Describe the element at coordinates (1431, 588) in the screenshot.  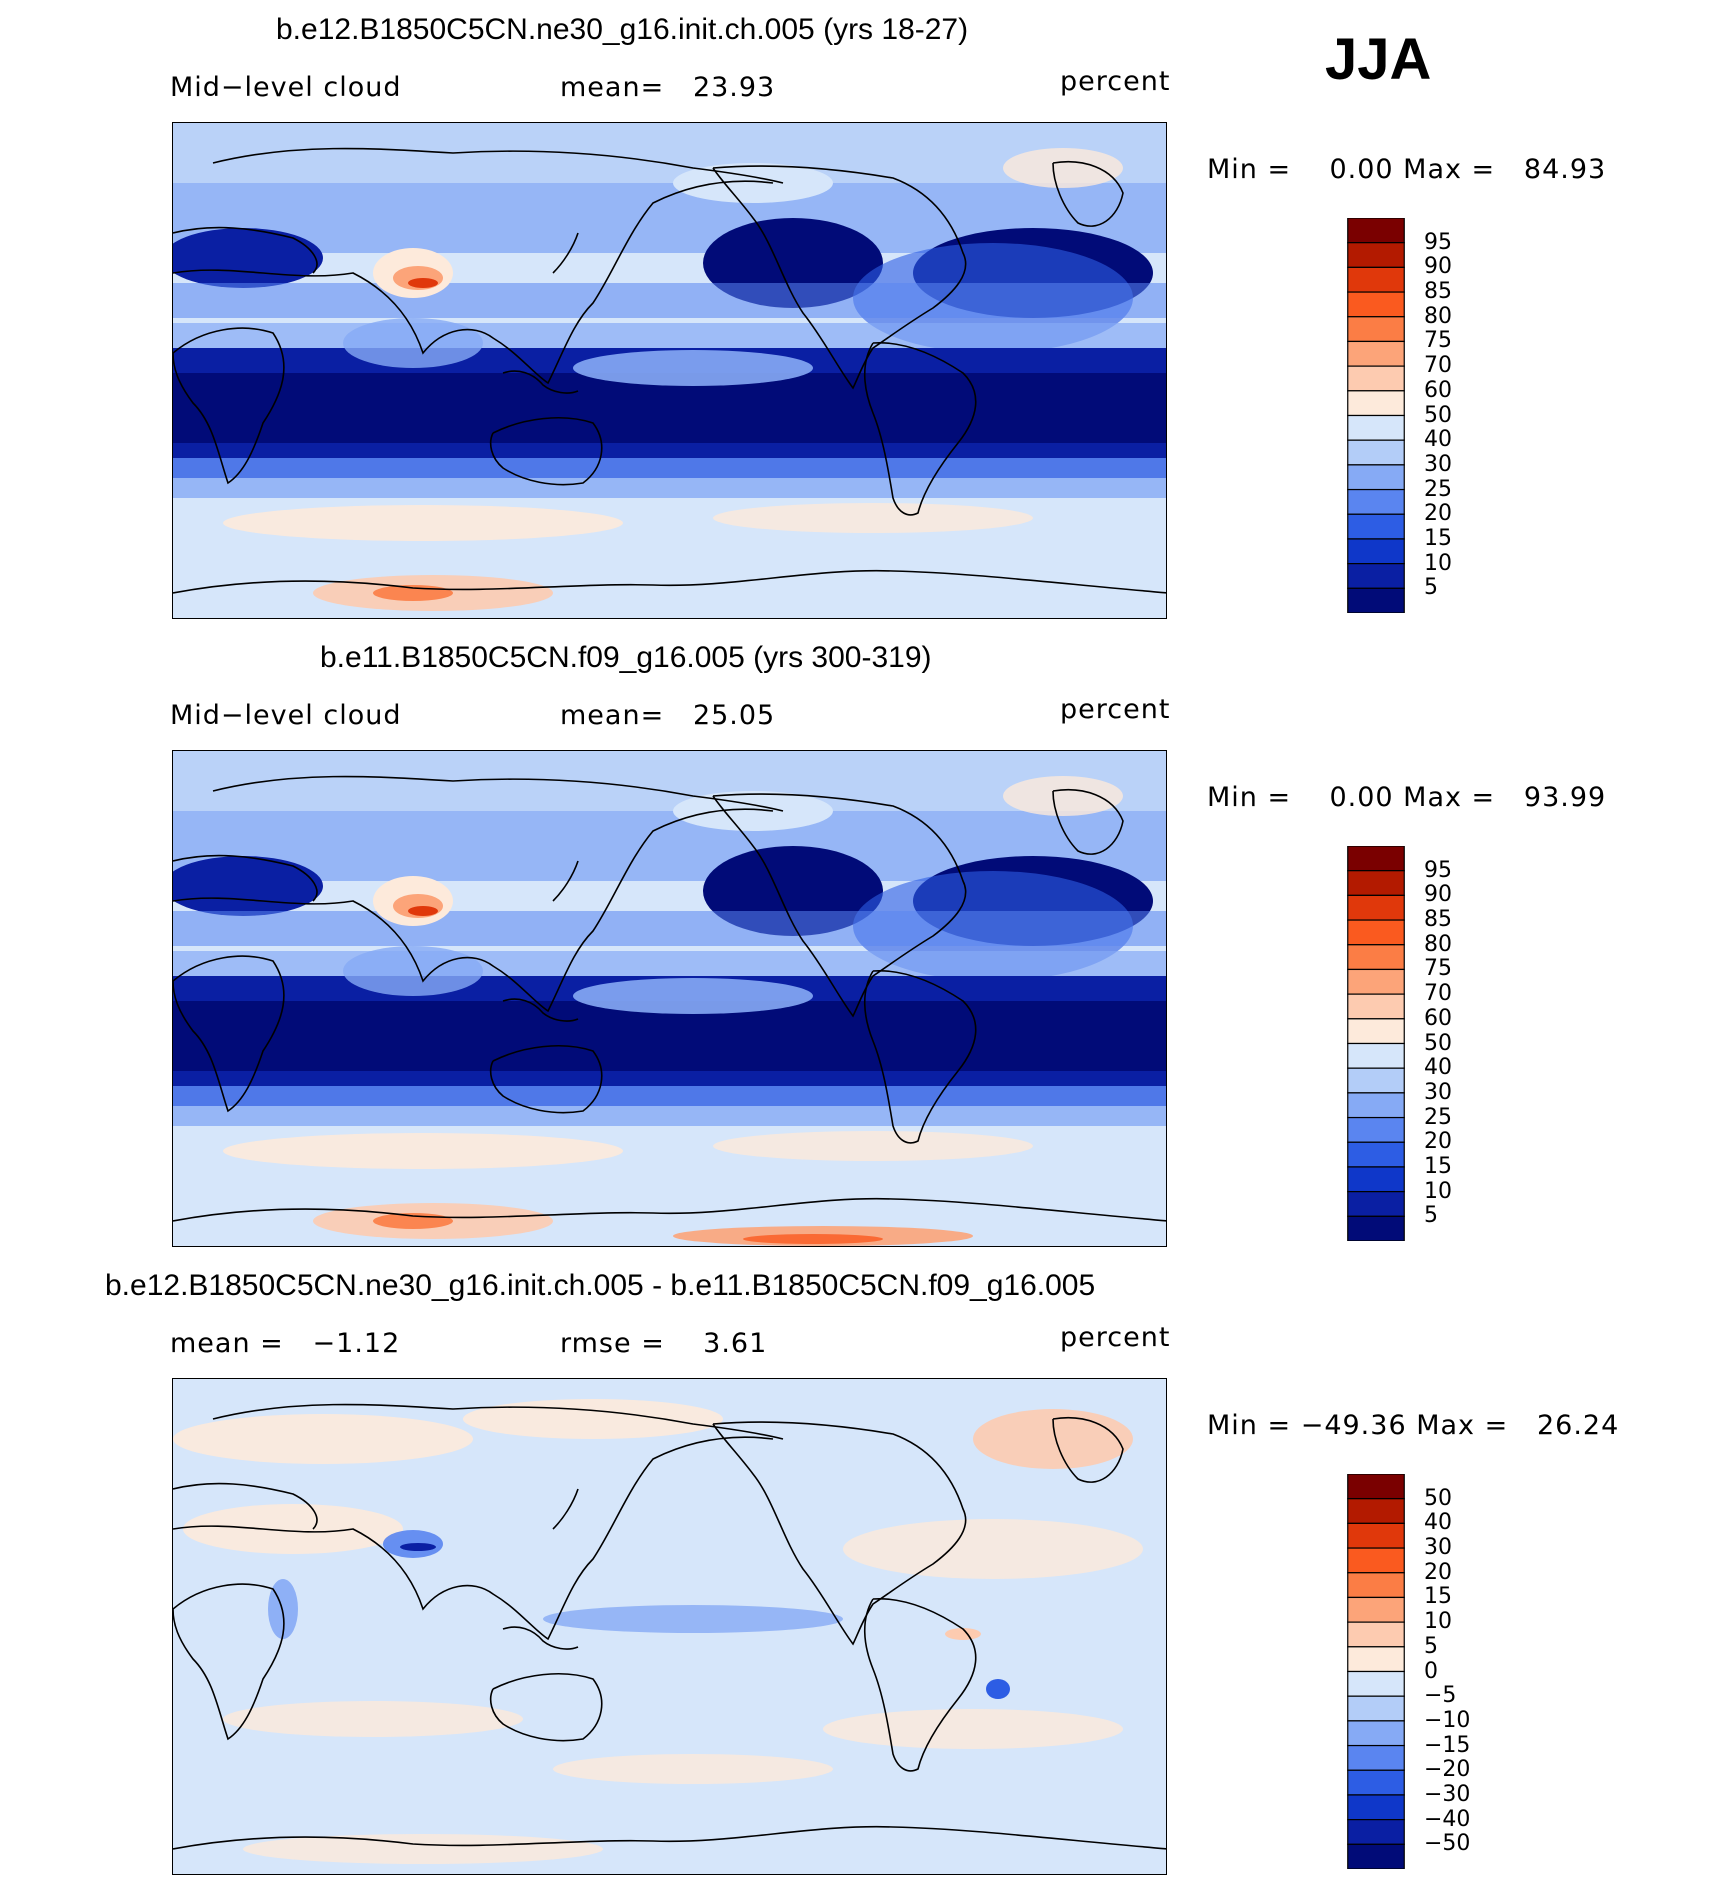
I see `colorbar-tick-label: 5` at that location.